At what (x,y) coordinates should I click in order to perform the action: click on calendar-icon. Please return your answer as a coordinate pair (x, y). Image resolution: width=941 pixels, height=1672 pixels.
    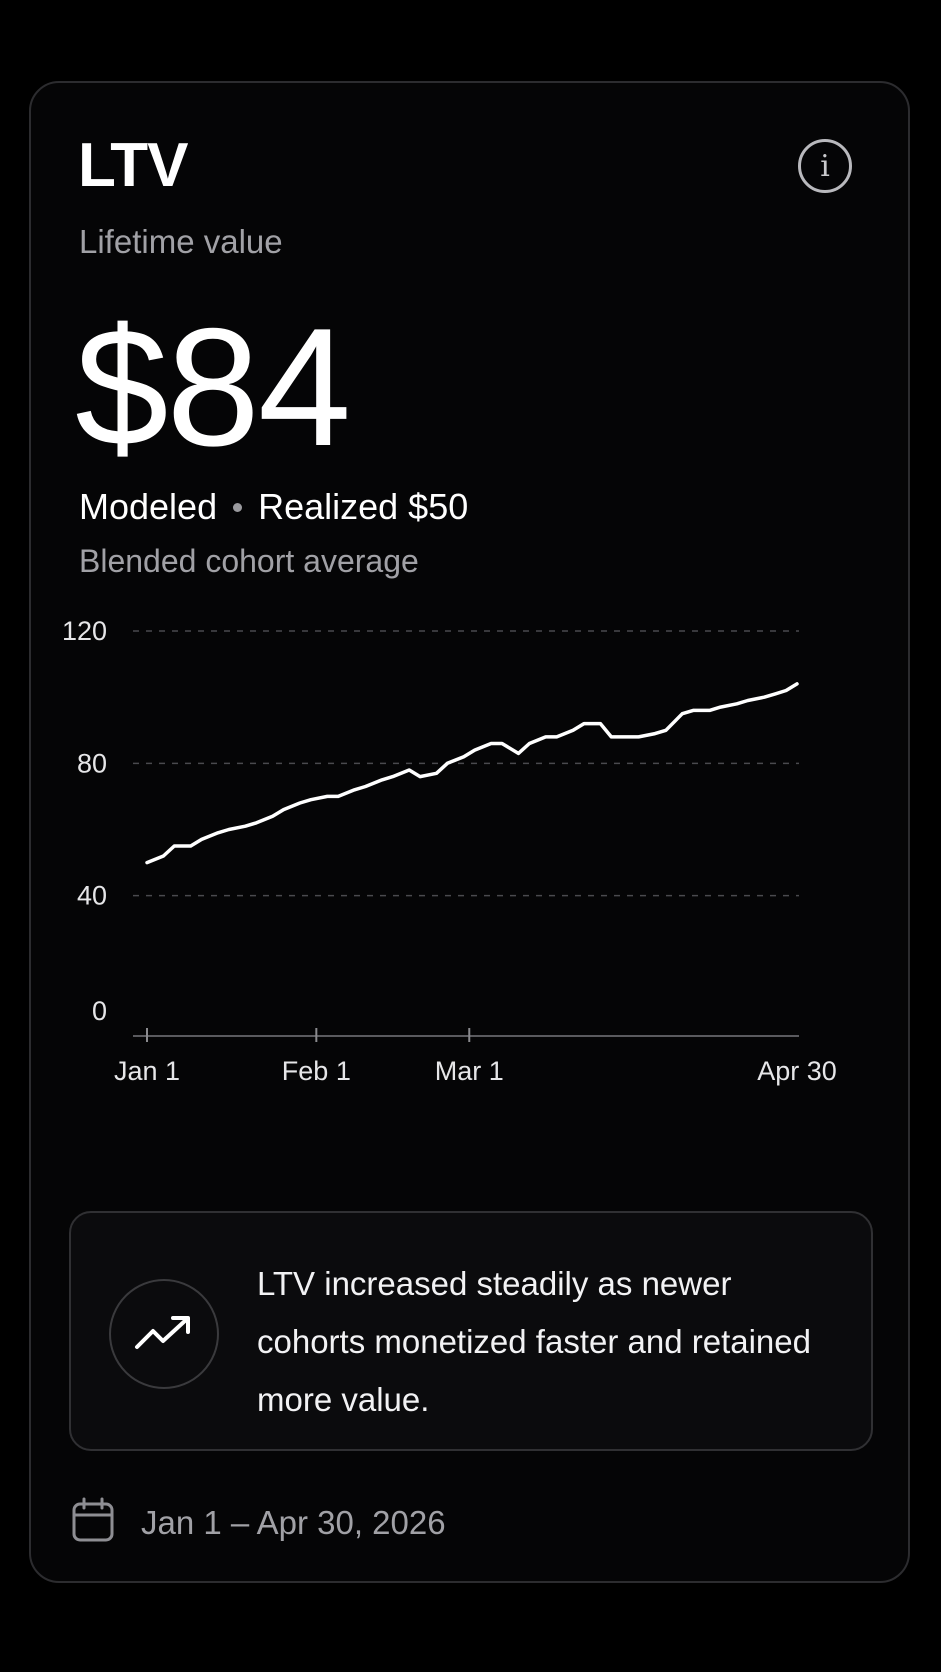
    Looking at the image, I should click on (93, 1522).